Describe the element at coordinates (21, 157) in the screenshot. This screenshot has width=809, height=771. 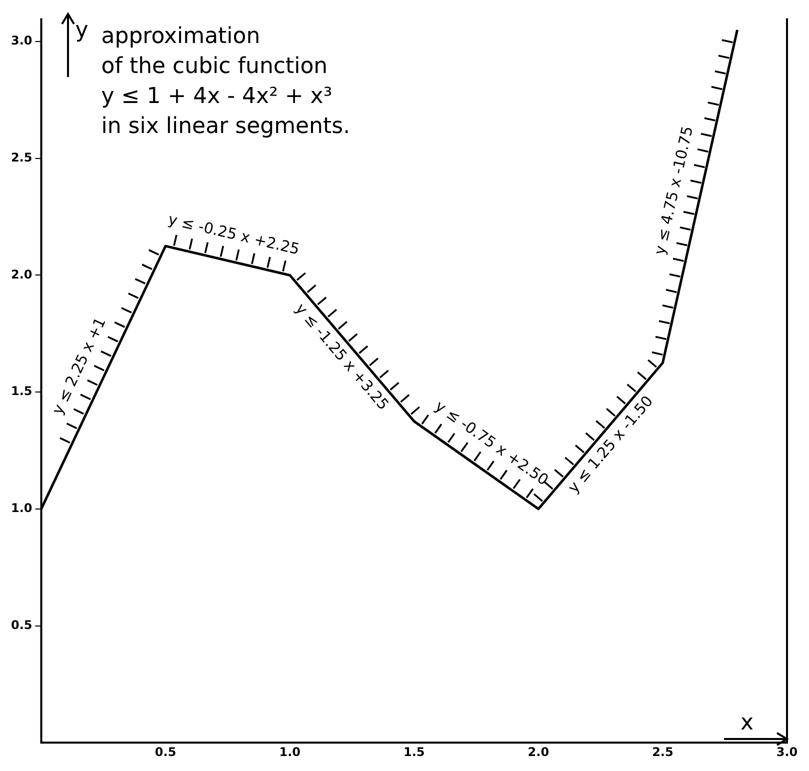
I see `y-tick-label: 2.5` at that location.